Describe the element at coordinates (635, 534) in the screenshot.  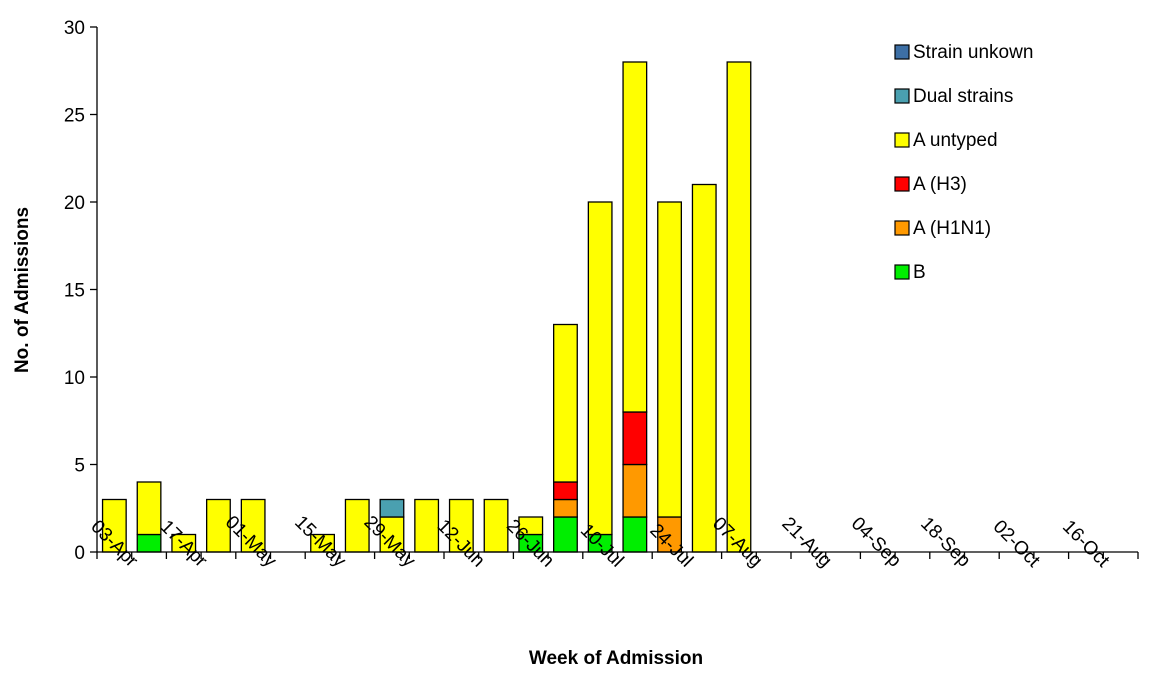
I see `bar-segment-week16-series0` at that location.